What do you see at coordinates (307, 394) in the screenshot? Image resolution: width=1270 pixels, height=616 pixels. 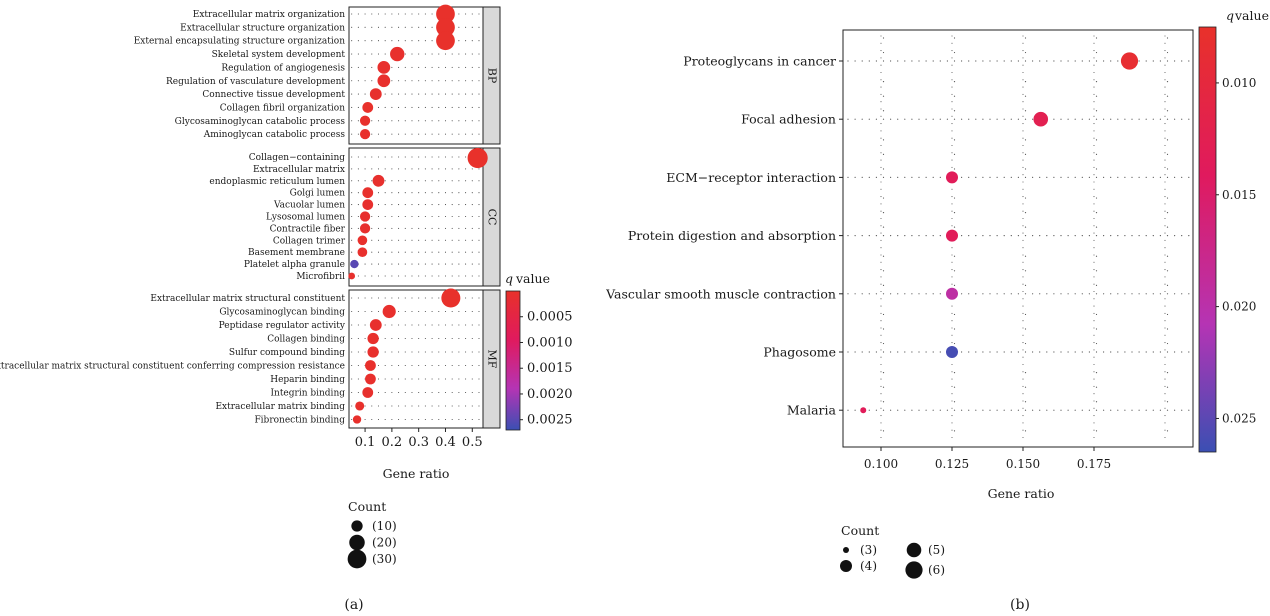 I see `term-label: Integrin binding` at bounding box center [307, 394].